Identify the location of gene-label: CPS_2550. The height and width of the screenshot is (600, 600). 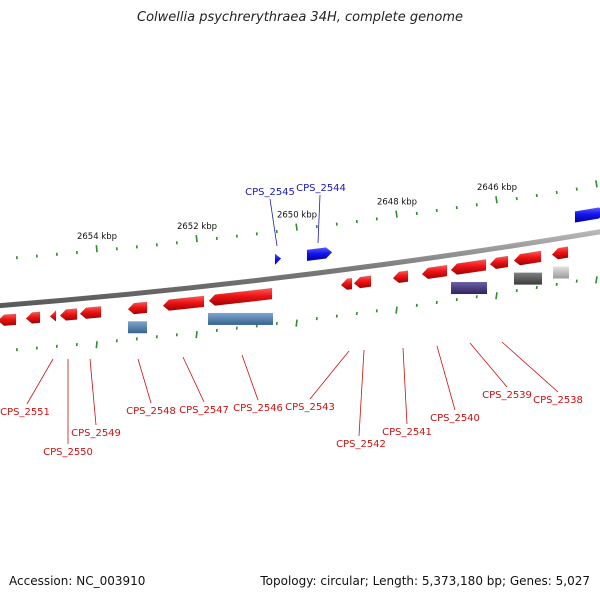
(68, 452).